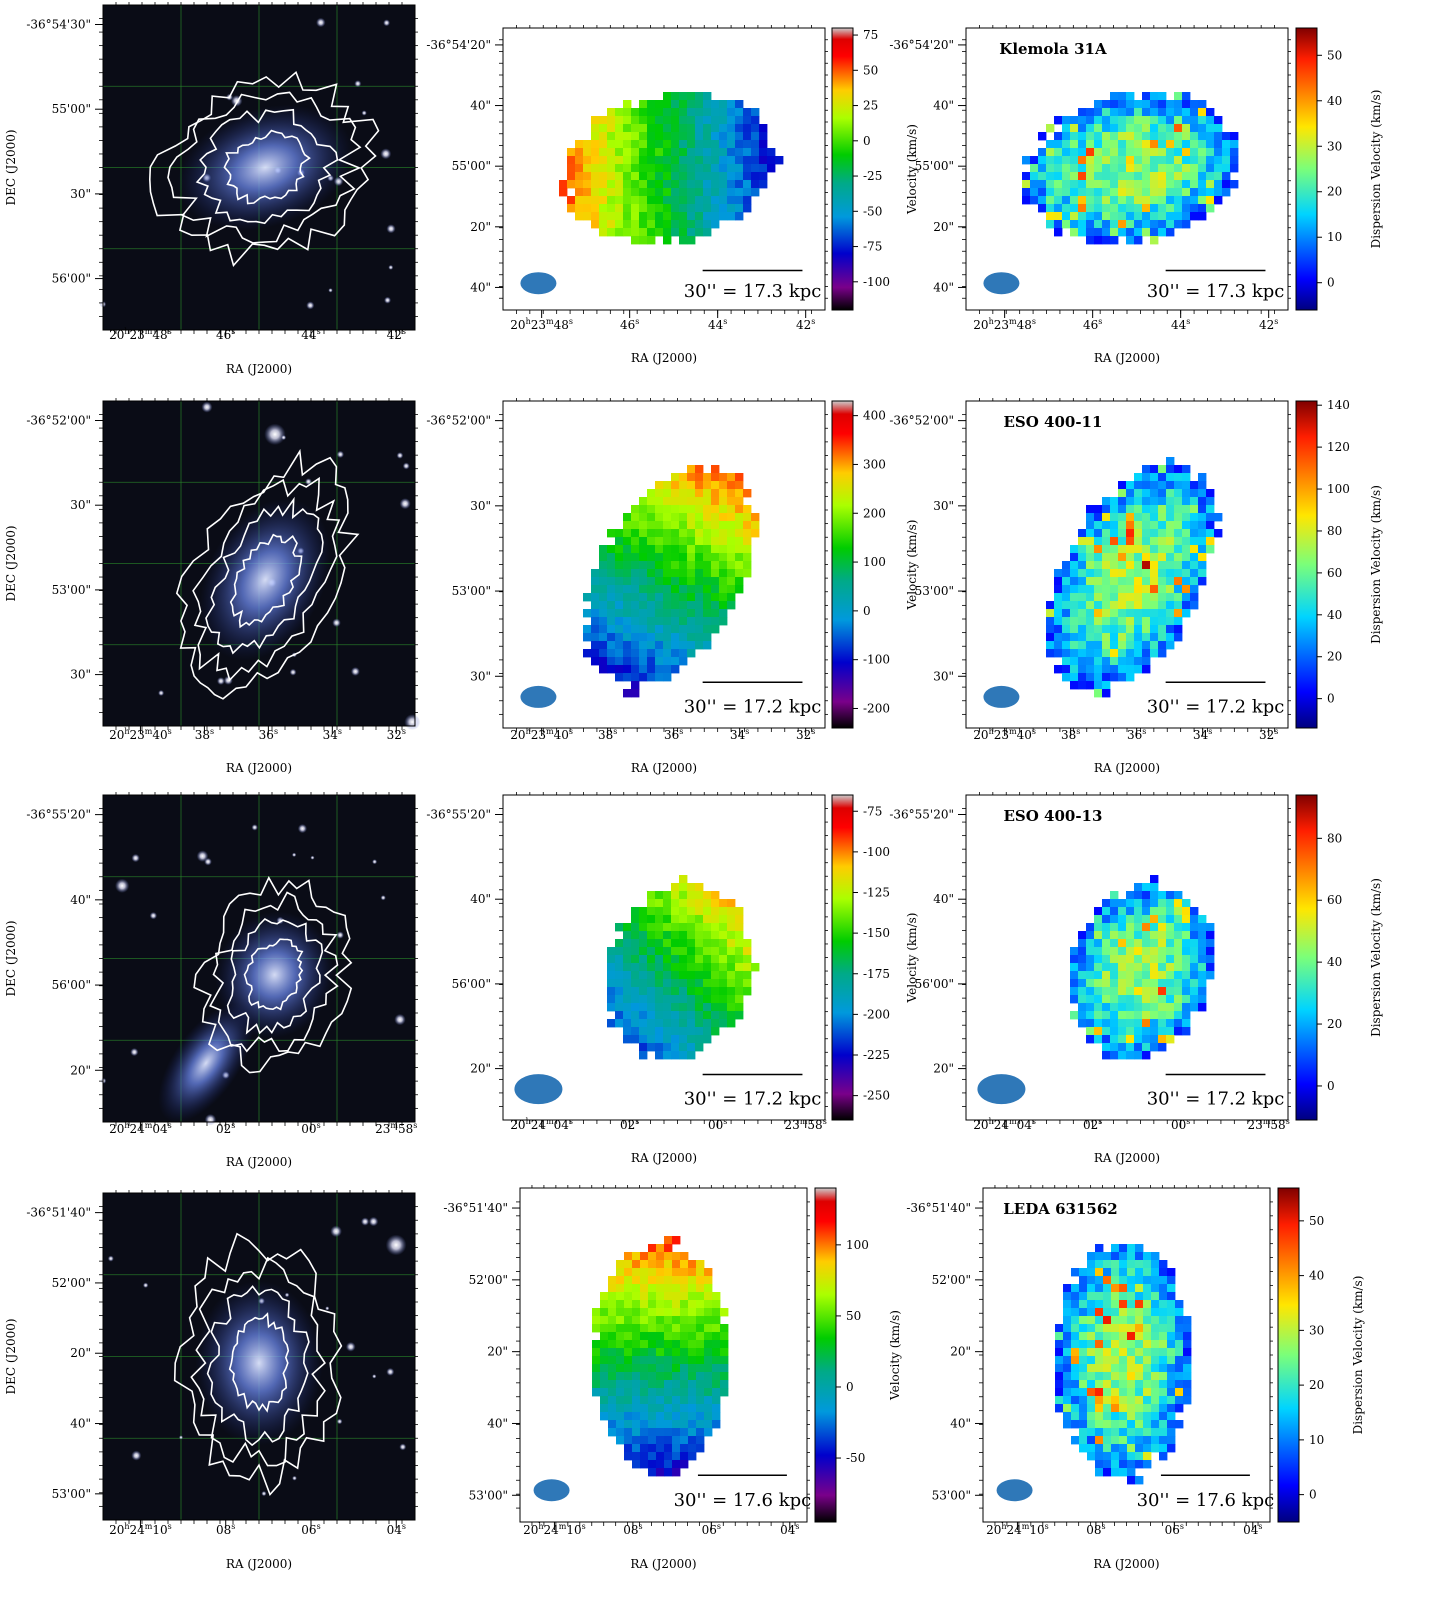  What do you see at coordinates (538, 1089) in the screenshot?
I see `beam-ellipse` at bounding box center [538, 1089].